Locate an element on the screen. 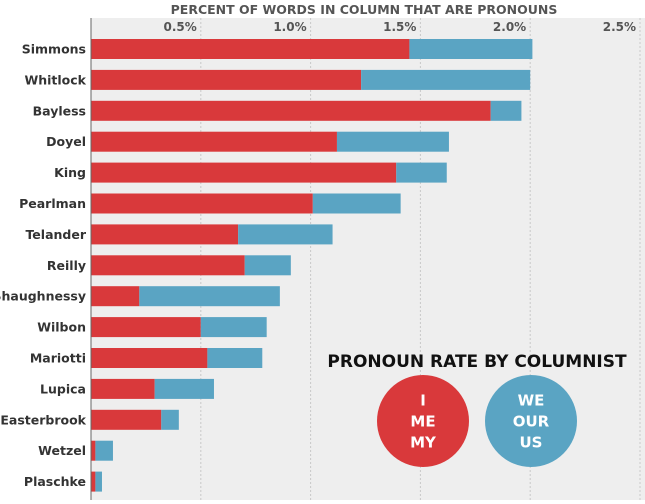  legend-word: OUR is located at coordinates (531, 422).